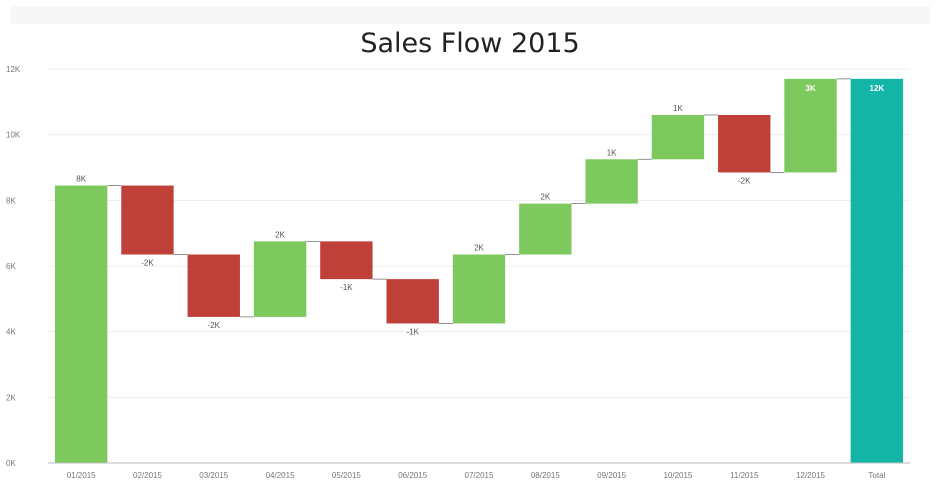 This screenshot has width=940, height=497. I want to click on y-tick-label: 4K, so click(11, 332).